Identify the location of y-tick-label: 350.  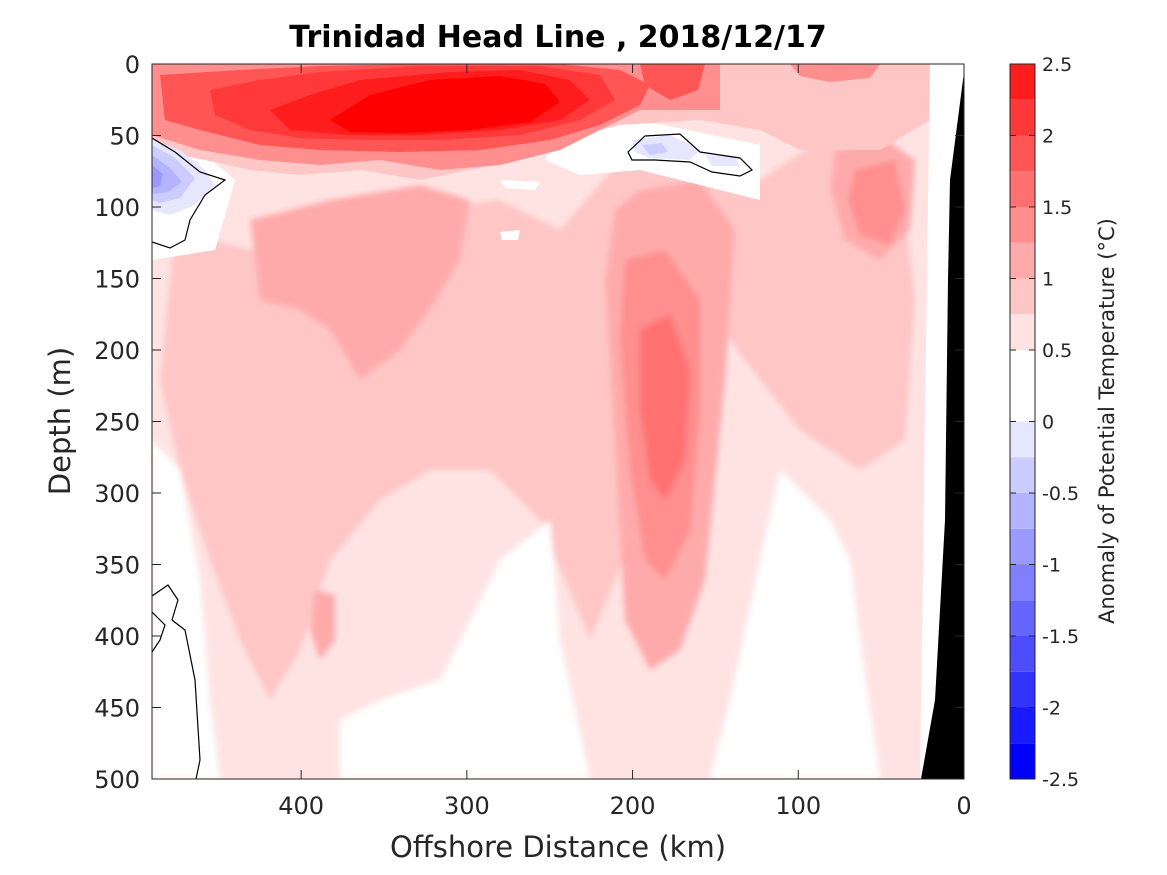
(117, 566).